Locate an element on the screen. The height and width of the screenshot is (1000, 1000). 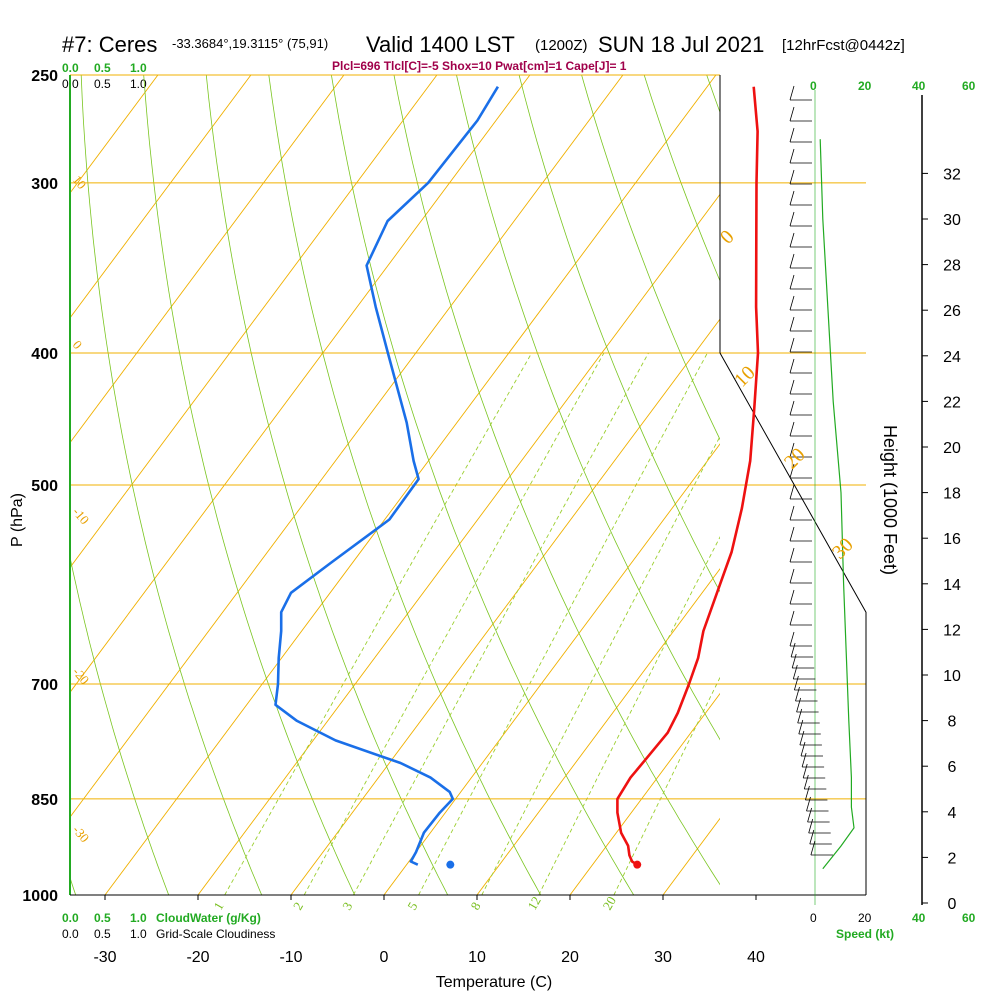
x-axis-label: Temperature (C) is located at coordinates (494, 982).